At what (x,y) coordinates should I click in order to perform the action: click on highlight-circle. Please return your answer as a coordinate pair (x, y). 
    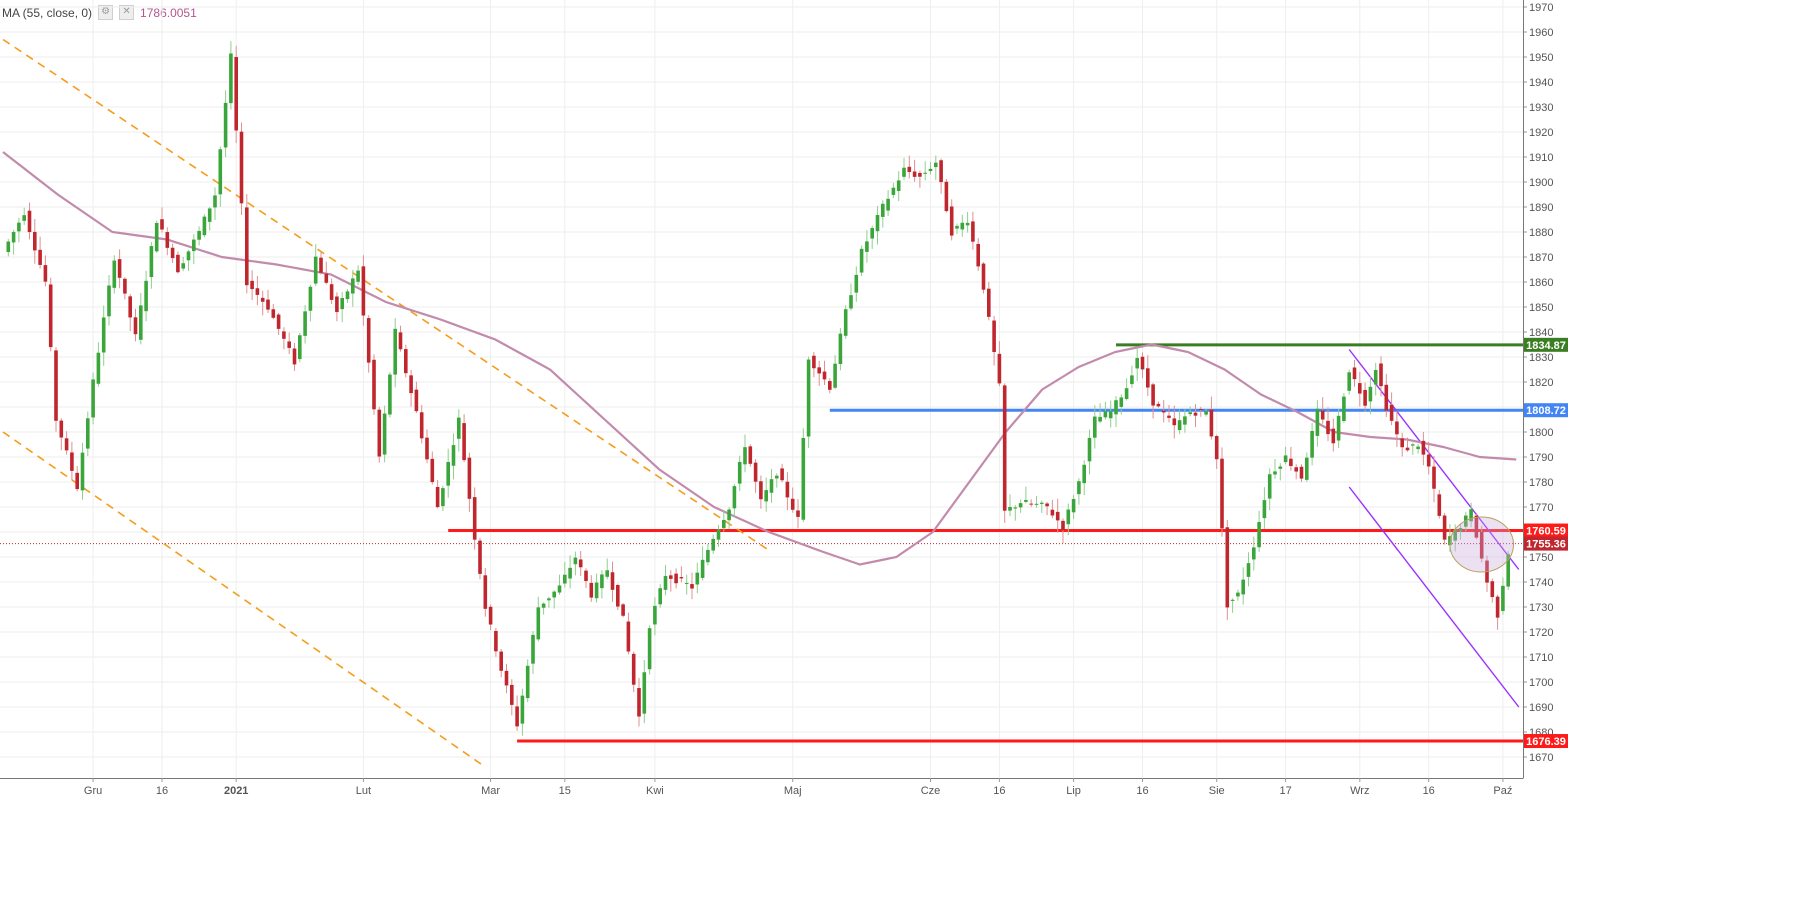
    Looking at the image, I should click on (1481, 544).